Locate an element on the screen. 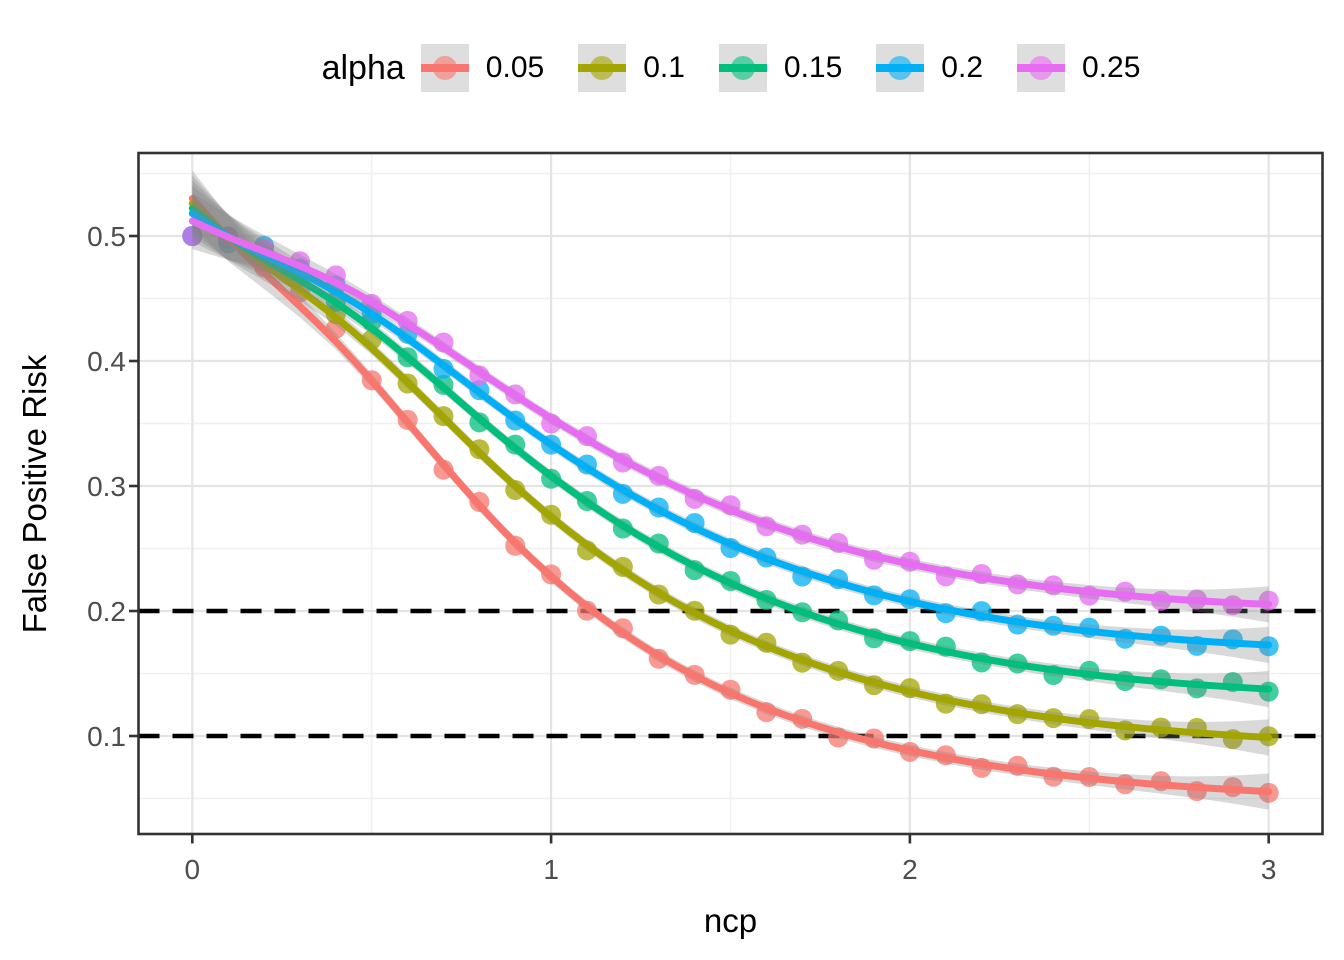 Image resolution: width=1344 pixels, height=960 pixels. legend-entries: 0.05 0.1 0.15 0.2 0.25 is located at coordinates (780, 68).